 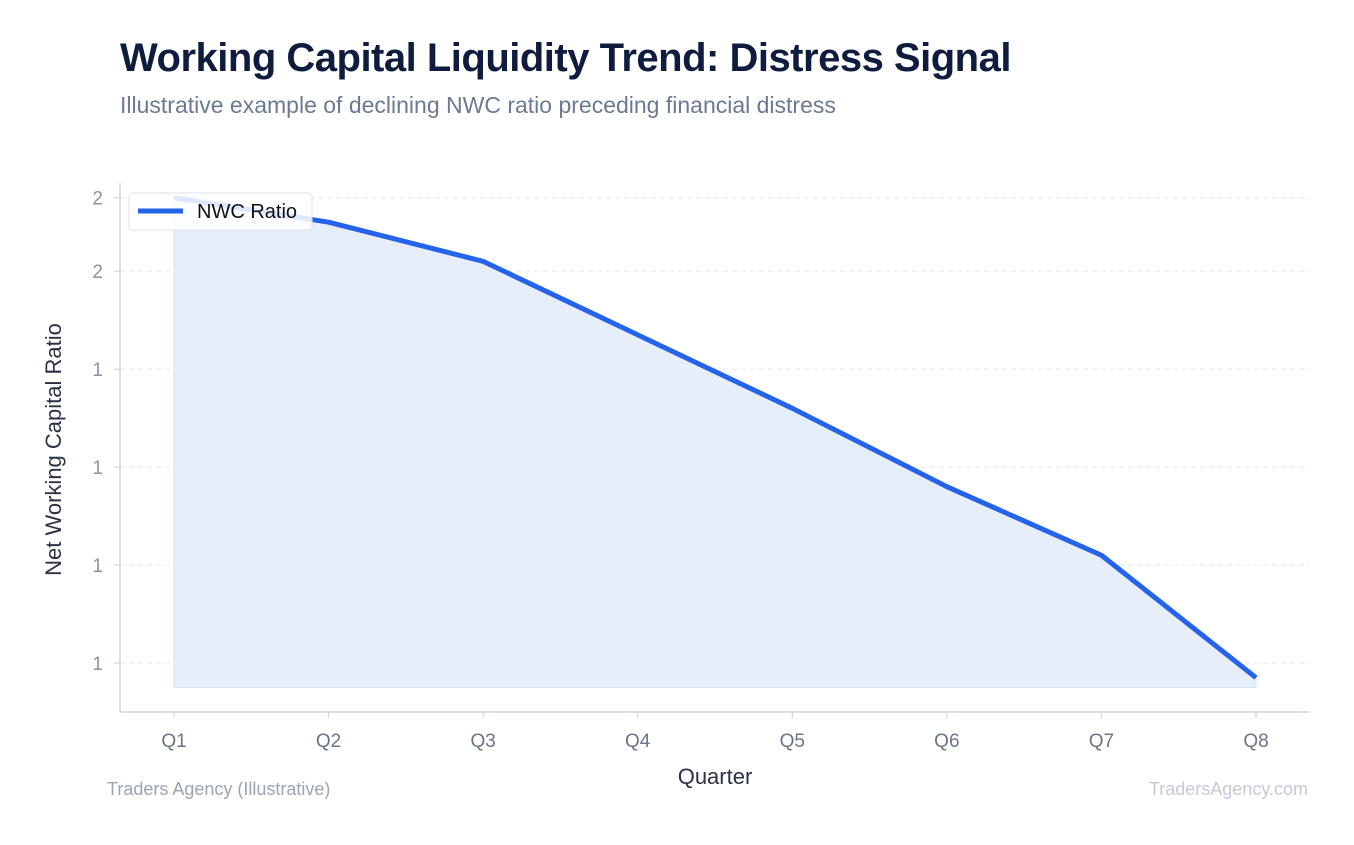 What do you see at coordinates (173, 741) in the screenshot?
I see `x-tick-label-q1: Q1` at bounding box center [173, 741].